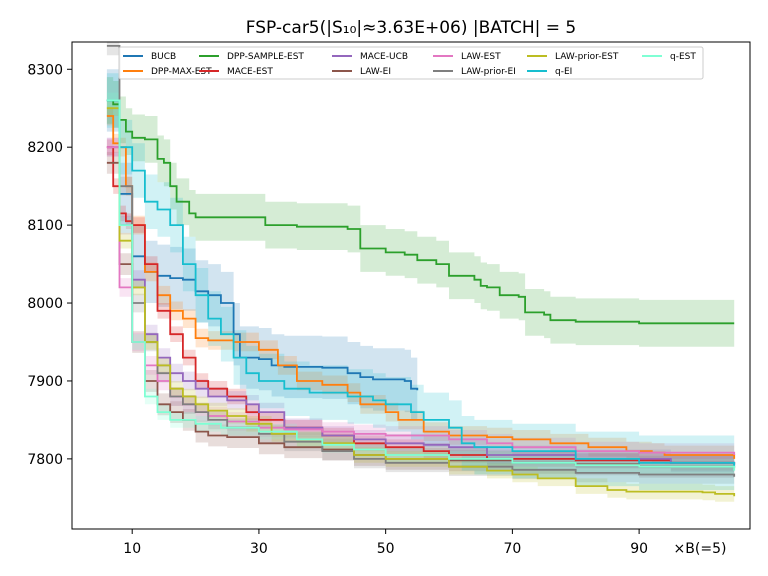 Image resolution: width=768 pixels, height=576 pixels. What do you see at coordinates (384, 57) in the screenshot?
I see `legend-label-mace-ucb: MACE-UCB` at bounding box center [384, 57].